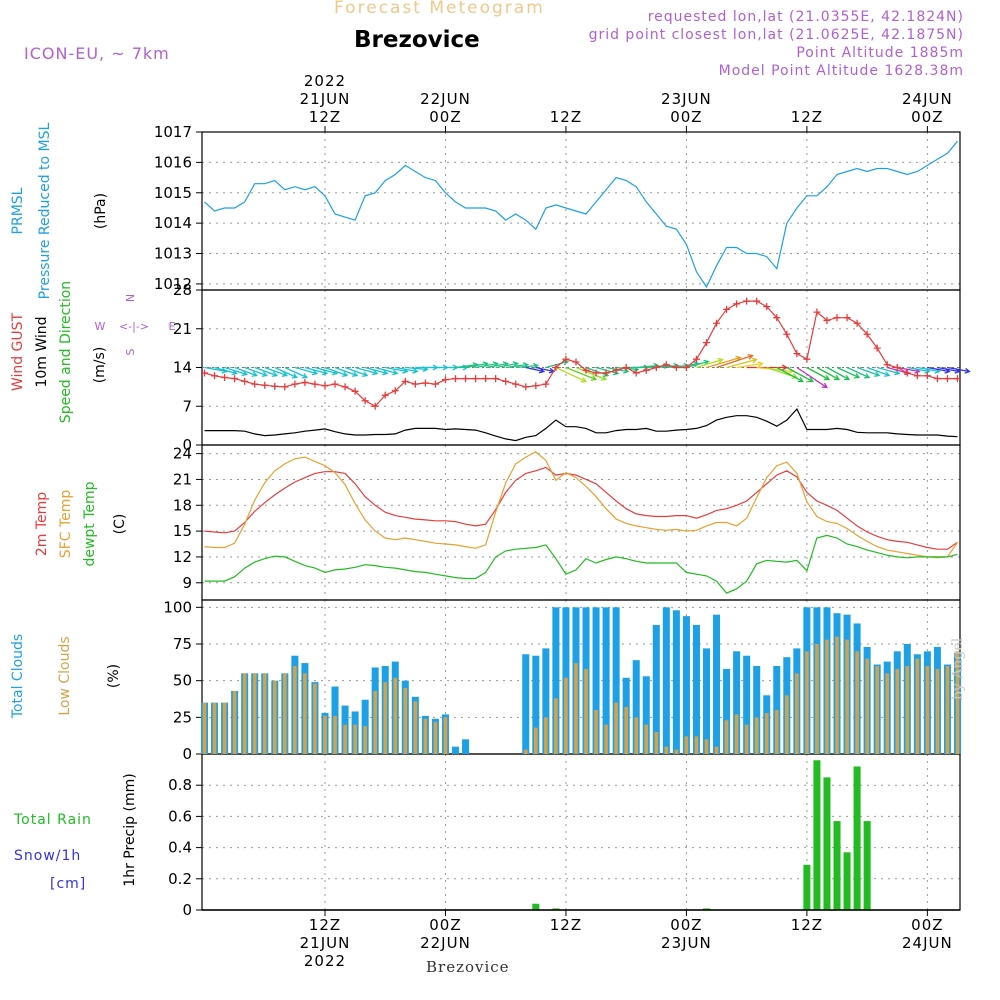 Image resolution: width=1000 pixels, height=1000 pixels. What do you see at coordinates (101, 211) in the screenshot?
I see `pressure-unit-label: (hPa)` at bounding box center [101, 211].